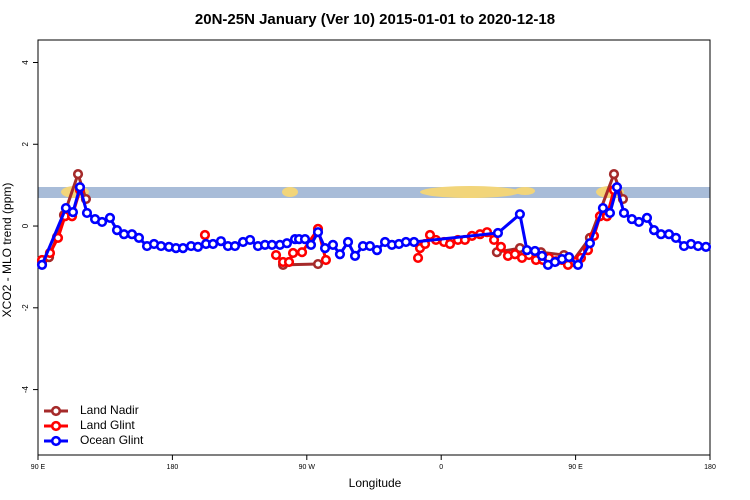 Image resolution: width=750 pixels, height=500 pixels. What do you see at coordinates (107, 425) in the screenshot?
I see `legend-label: Land Glint` at bounding box center [107, 425].